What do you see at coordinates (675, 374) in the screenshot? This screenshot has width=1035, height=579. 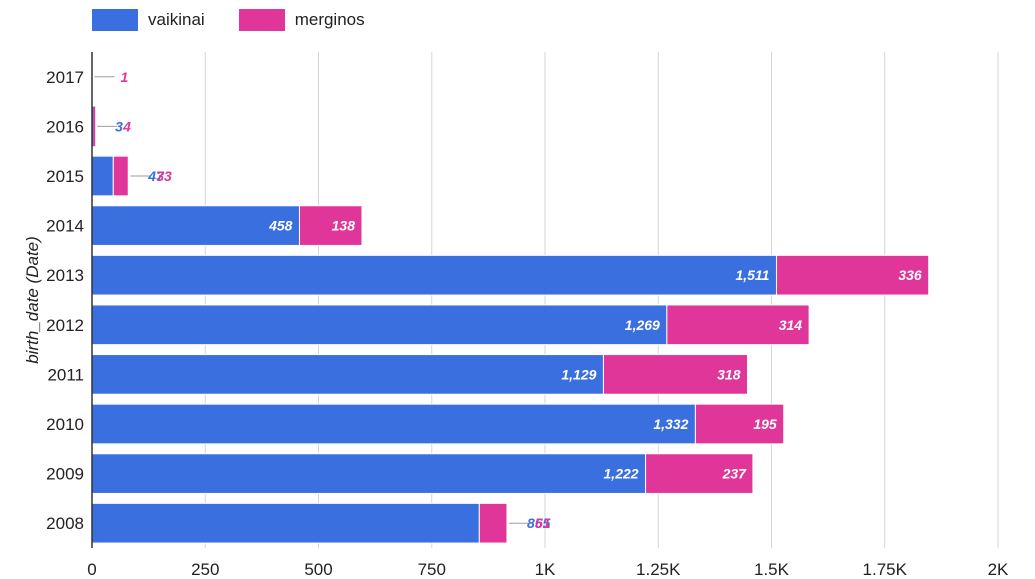 I see `bar-merginos-2011` at bounding box center [675, 374].